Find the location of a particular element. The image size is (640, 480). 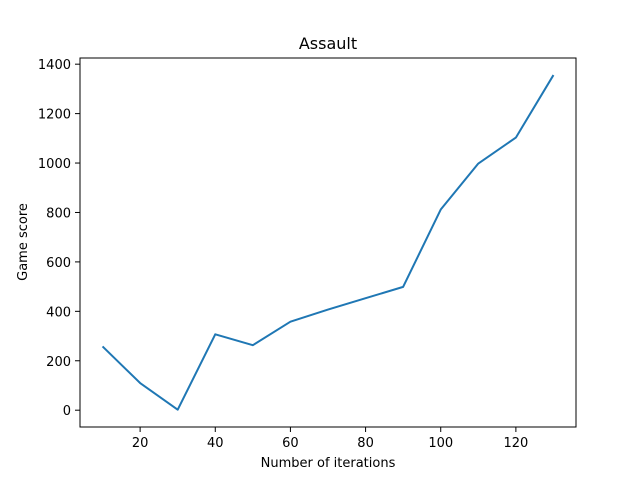

x-axis-label: Number of iterations is located at coordinates (328, 463).